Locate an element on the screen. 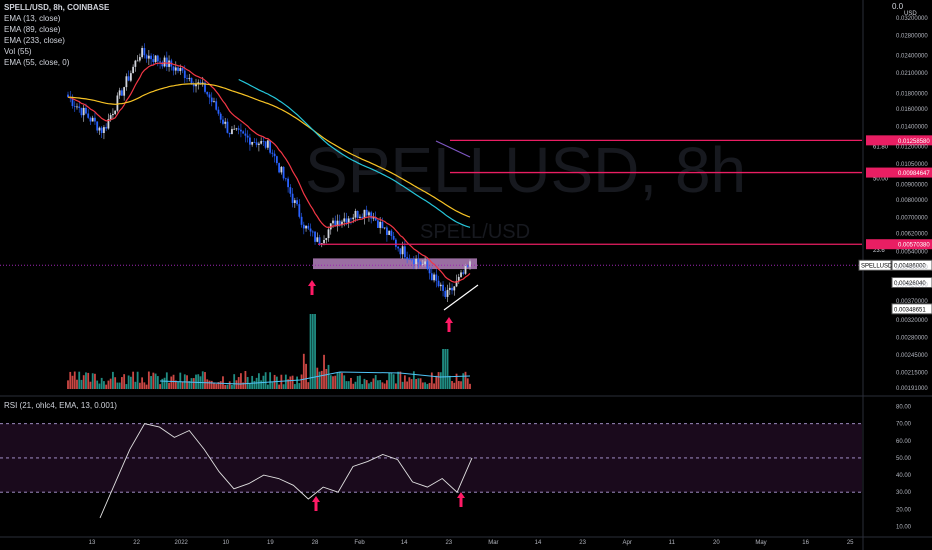  price-axis-tick: 0.01050000 is located at coordinates (912, 165).